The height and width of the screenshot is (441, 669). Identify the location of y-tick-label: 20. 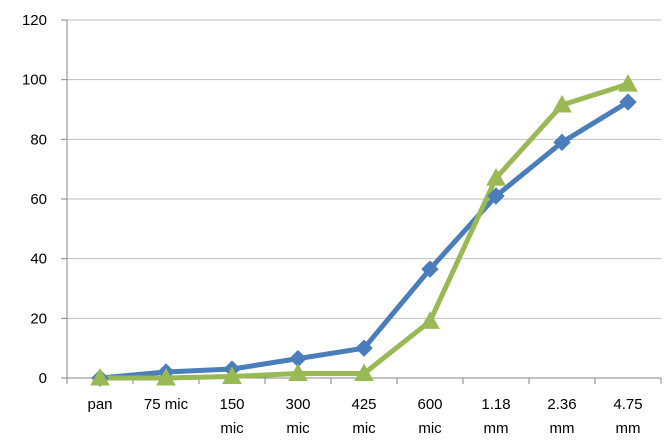
(38, 318).